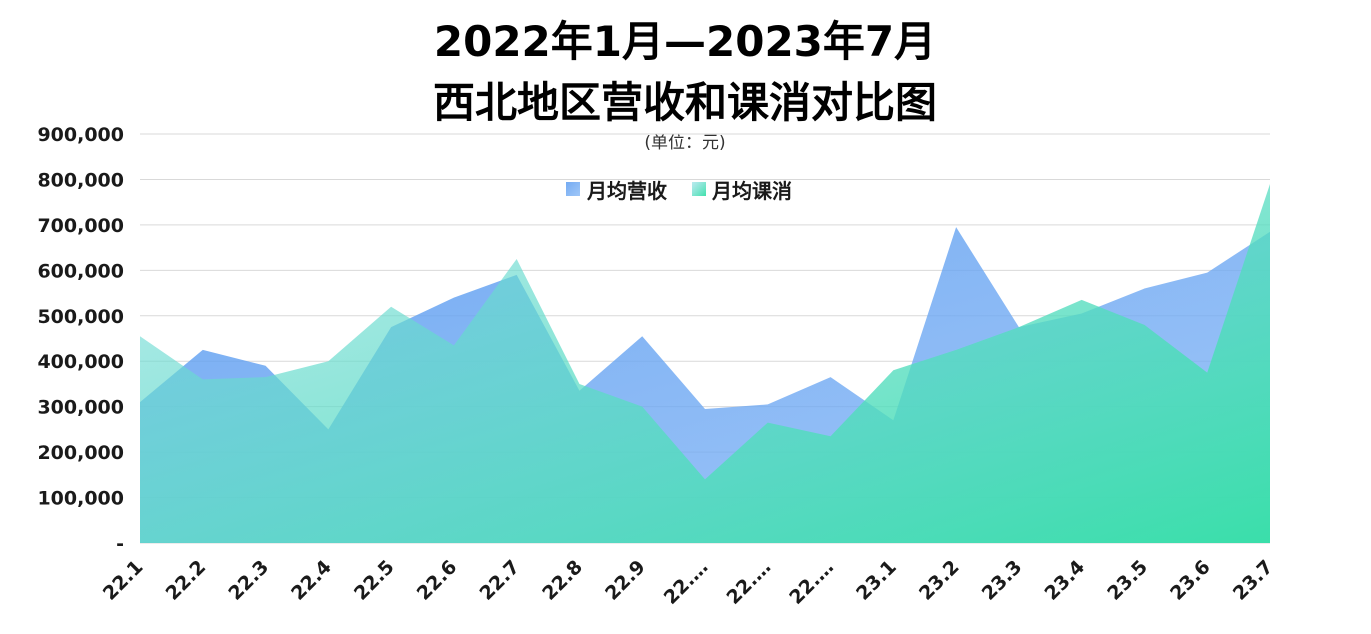 The width and height of the screenshot is (1371, 634). Describe the element at coordinates (311, 580) in the screenshot. I see `x-tick-label: 22.4` at that location.